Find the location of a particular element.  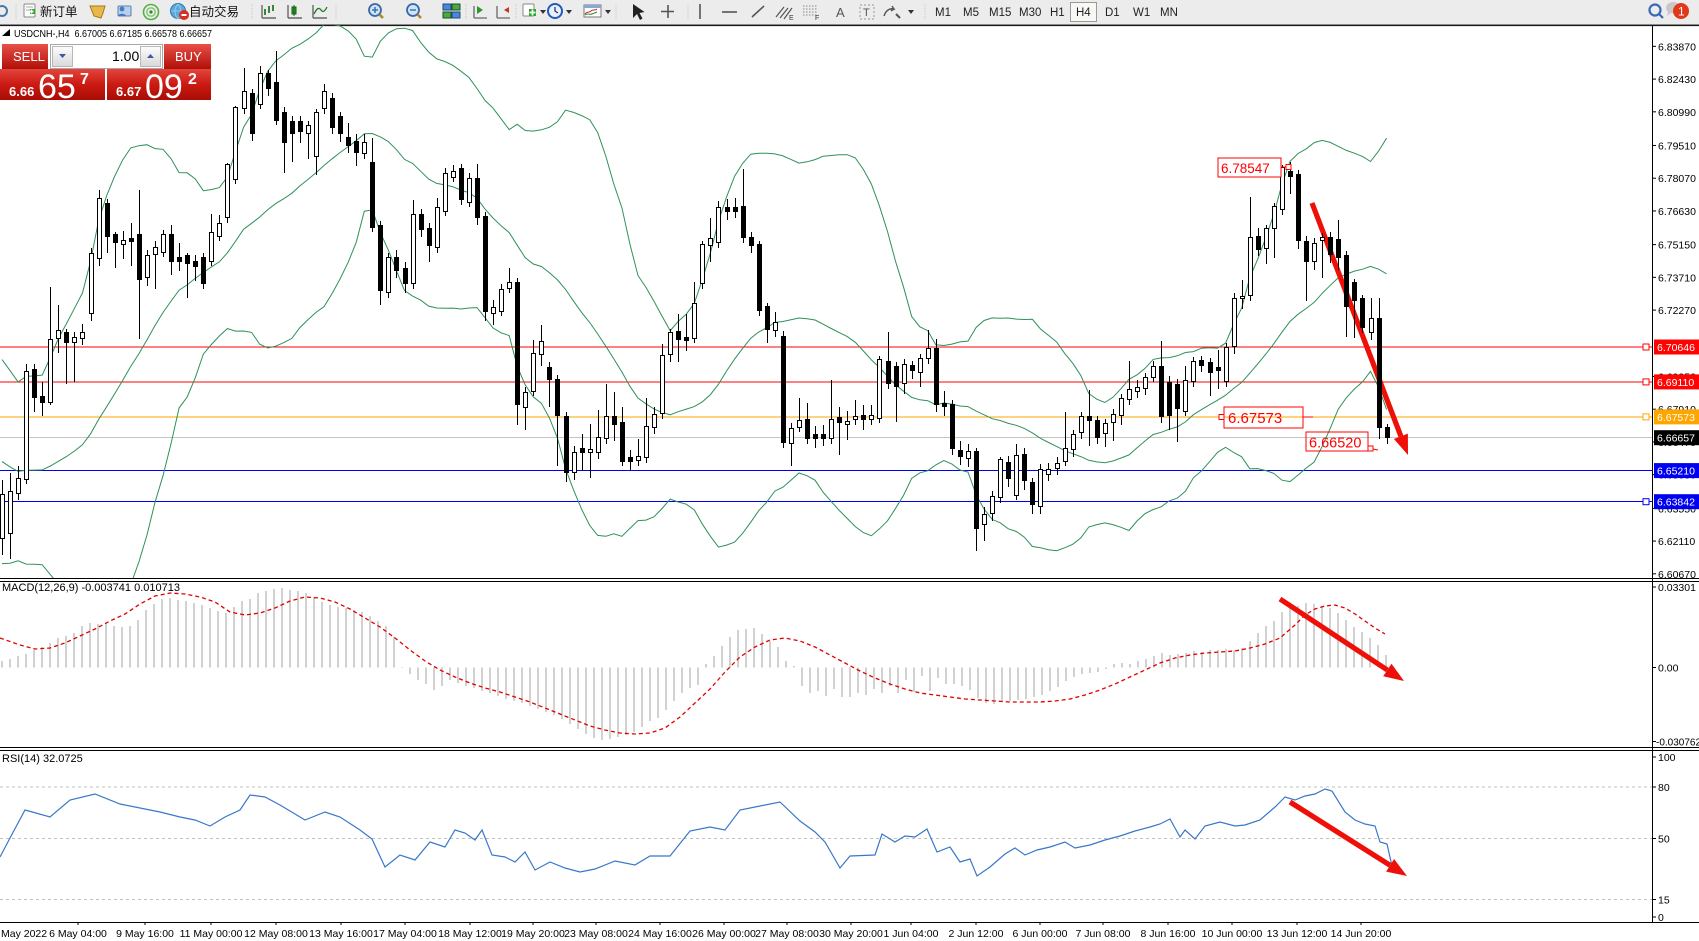

svg-text: 13 Jun 12:00 is located at coordinates (1297, 934).